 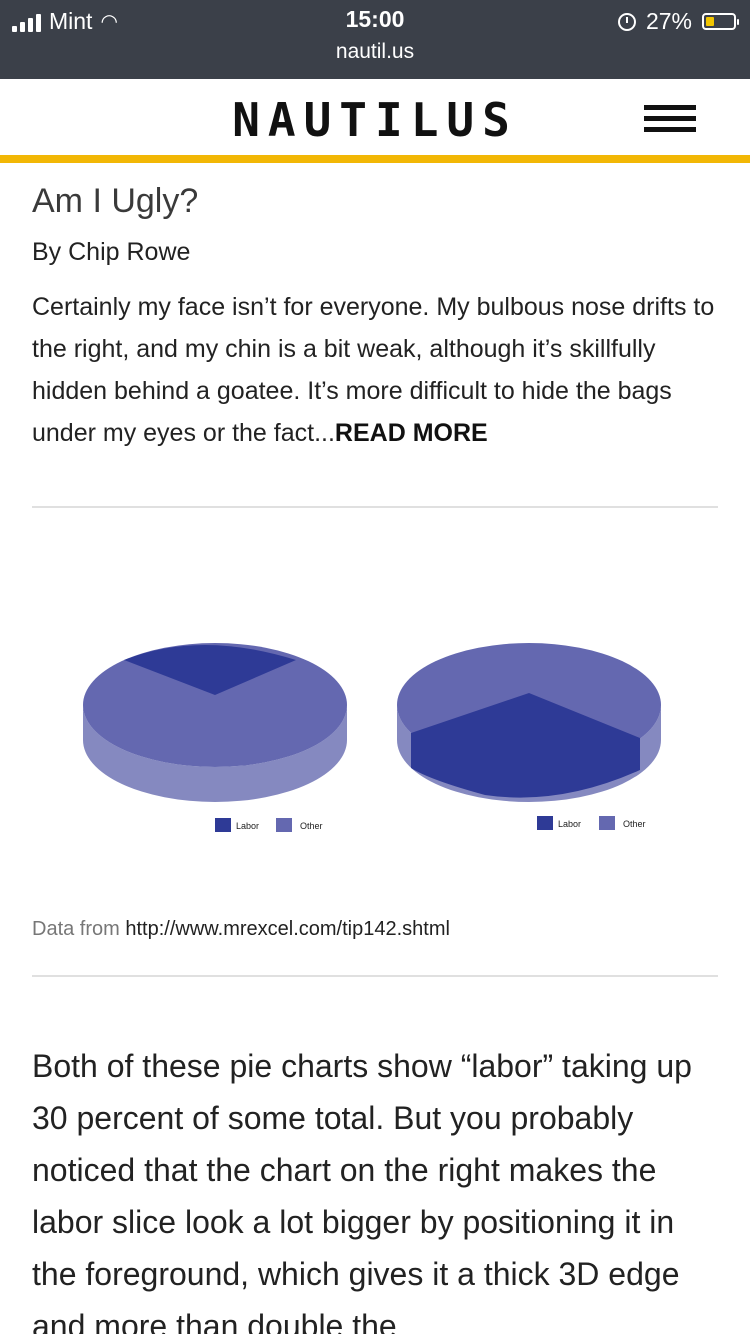 What do you see at coordinates (591, 823) in the screenshot?
I see `pie-right-legend: Labor Other` at bounding box center [591, 823].